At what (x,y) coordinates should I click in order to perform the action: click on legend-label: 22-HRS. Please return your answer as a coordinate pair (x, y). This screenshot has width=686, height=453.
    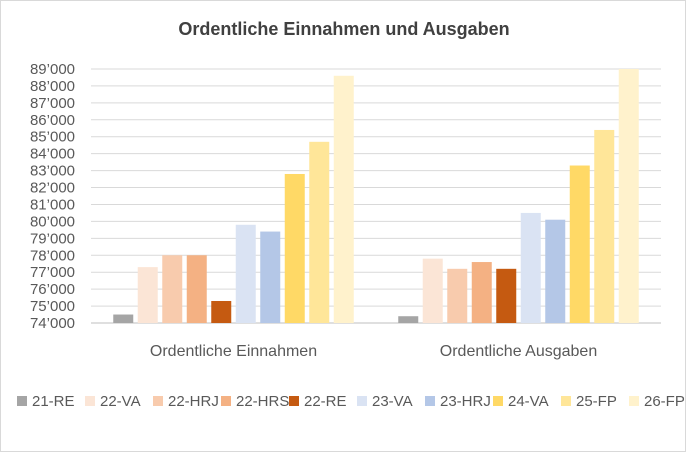
    Looking at the image, I should click on (262, 401).